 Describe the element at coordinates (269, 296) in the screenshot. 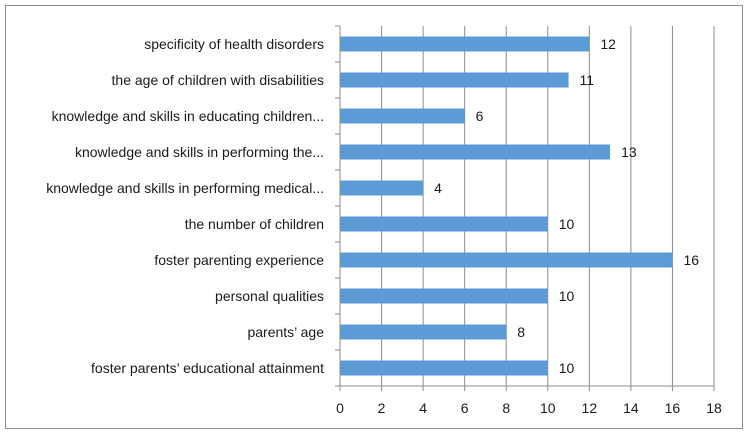

I see `category-label-8: personal qualities` at that location.